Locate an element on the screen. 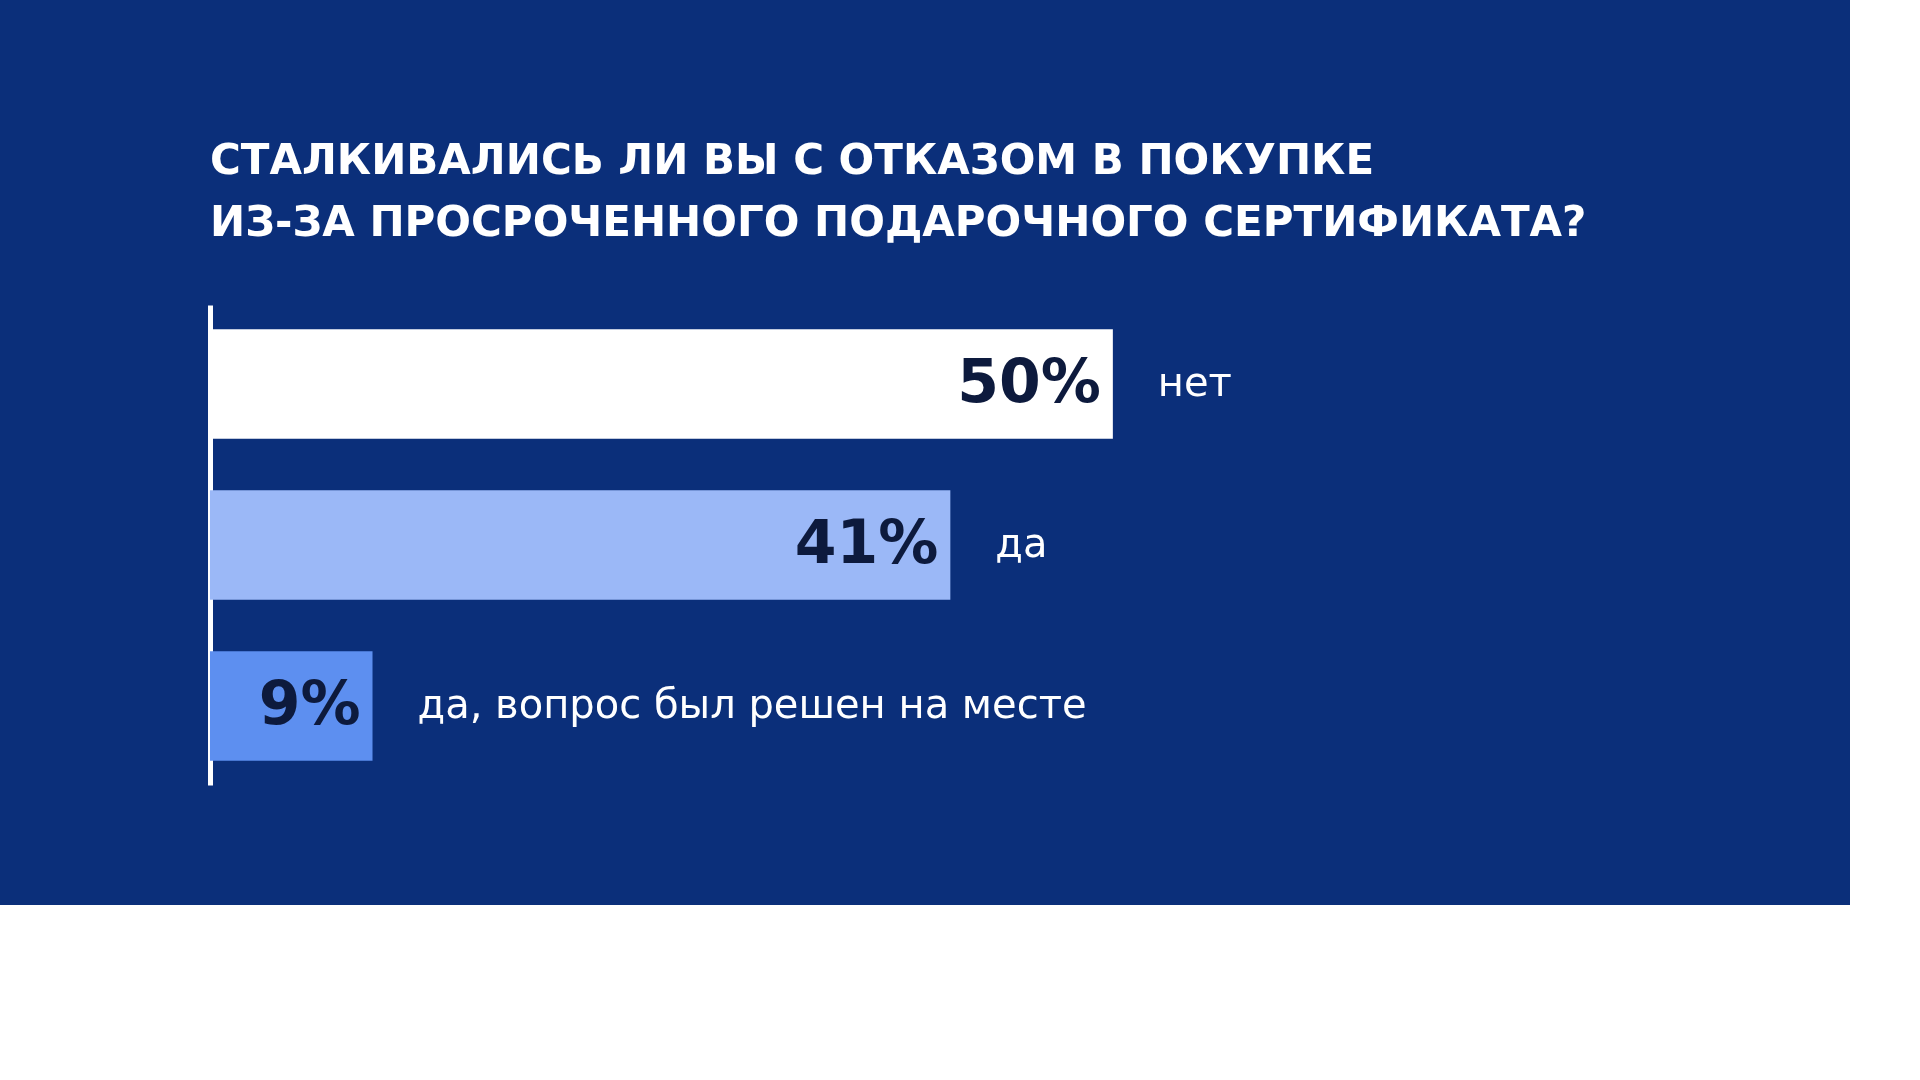 The image size is (1920, 1080). y-tick-label: да is located at coordinates (1021, 543).